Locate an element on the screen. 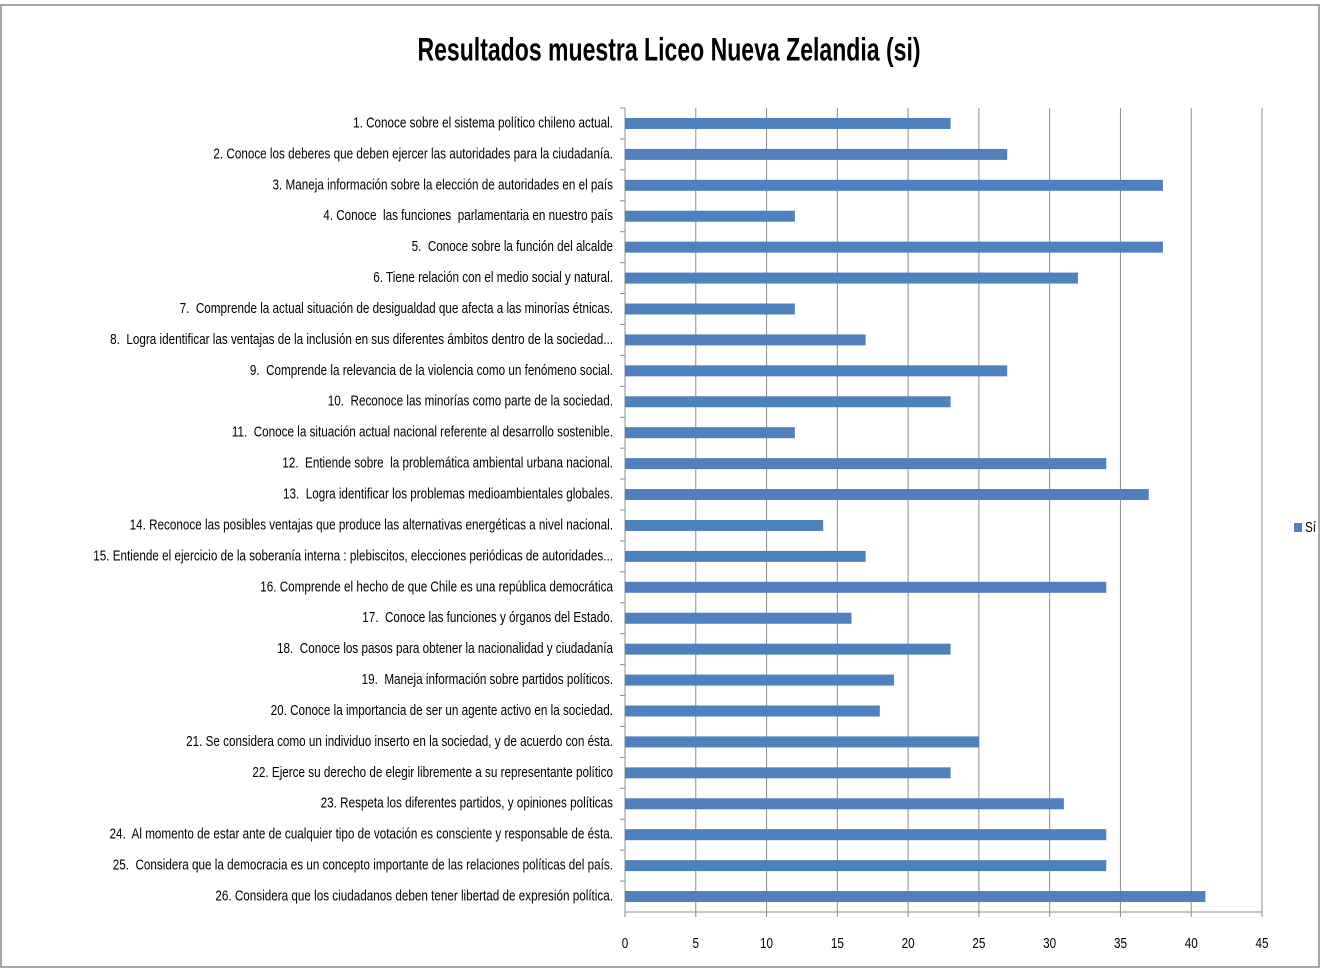 The width and height of the screenshot is (1321, 969). legend-label: Sí is located at coordinates (1310, 527).